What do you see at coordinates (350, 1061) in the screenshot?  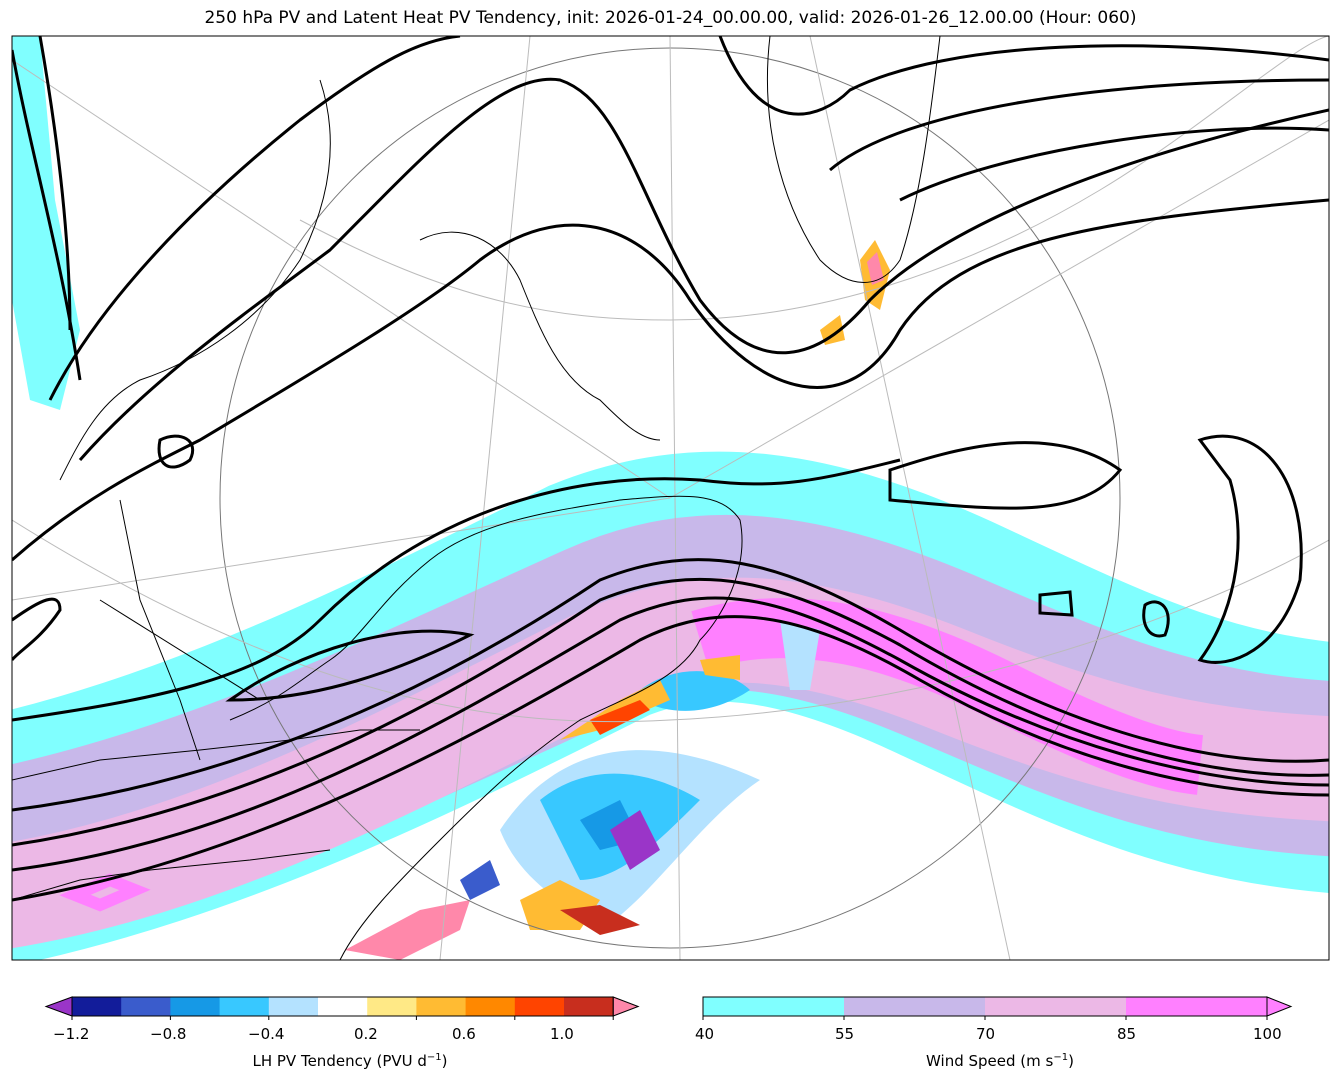 I see `pv-colorbar-label: LH PV Tendency (PVU d−1)` at bounding box center [350, 1061].